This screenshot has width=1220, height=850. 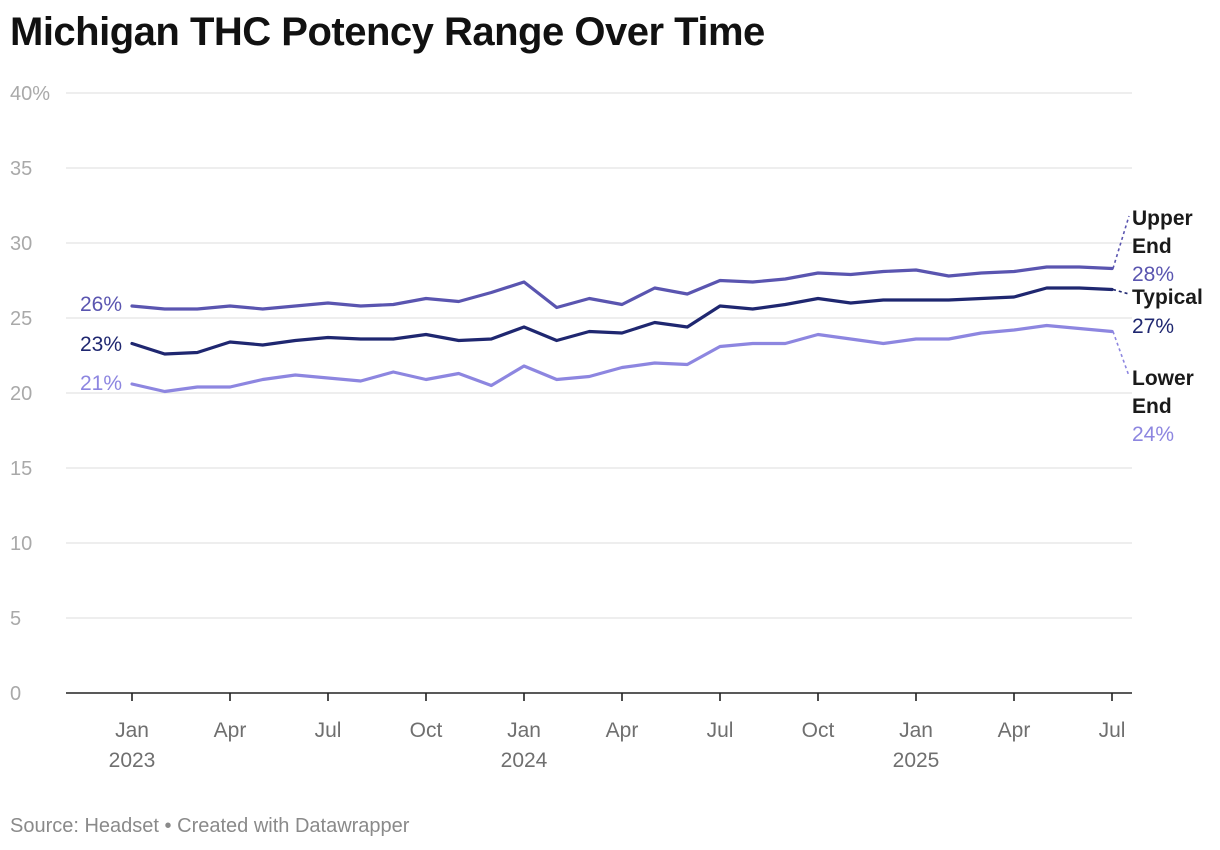 I want to click on series-name-lower-line-2: End, so click(x=1152, y=406).